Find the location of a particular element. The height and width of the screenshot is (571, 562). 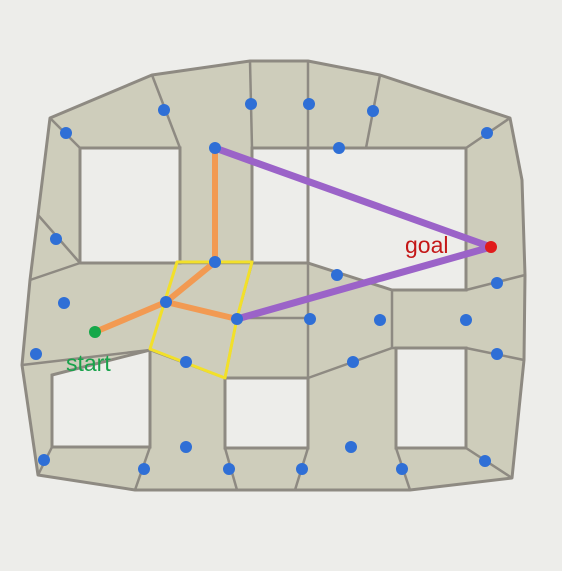

start-label: start is located at coordinates (88, 363).